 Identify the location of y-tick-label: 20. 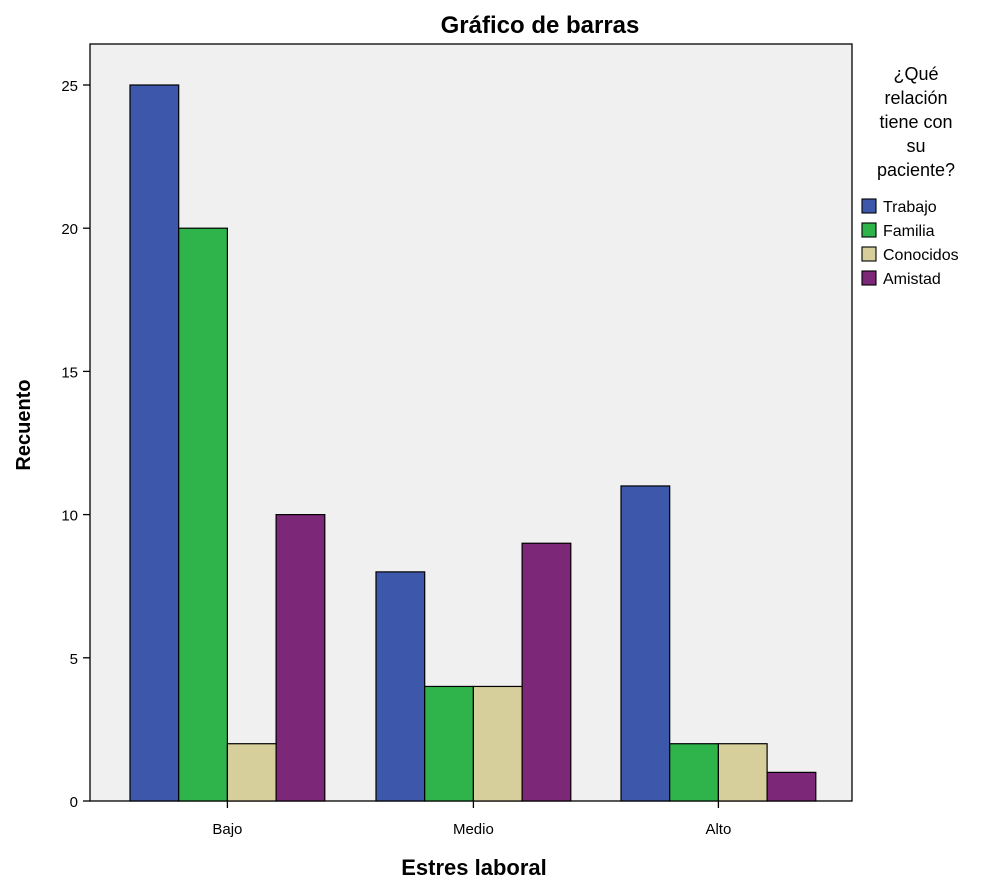
(69, 229).